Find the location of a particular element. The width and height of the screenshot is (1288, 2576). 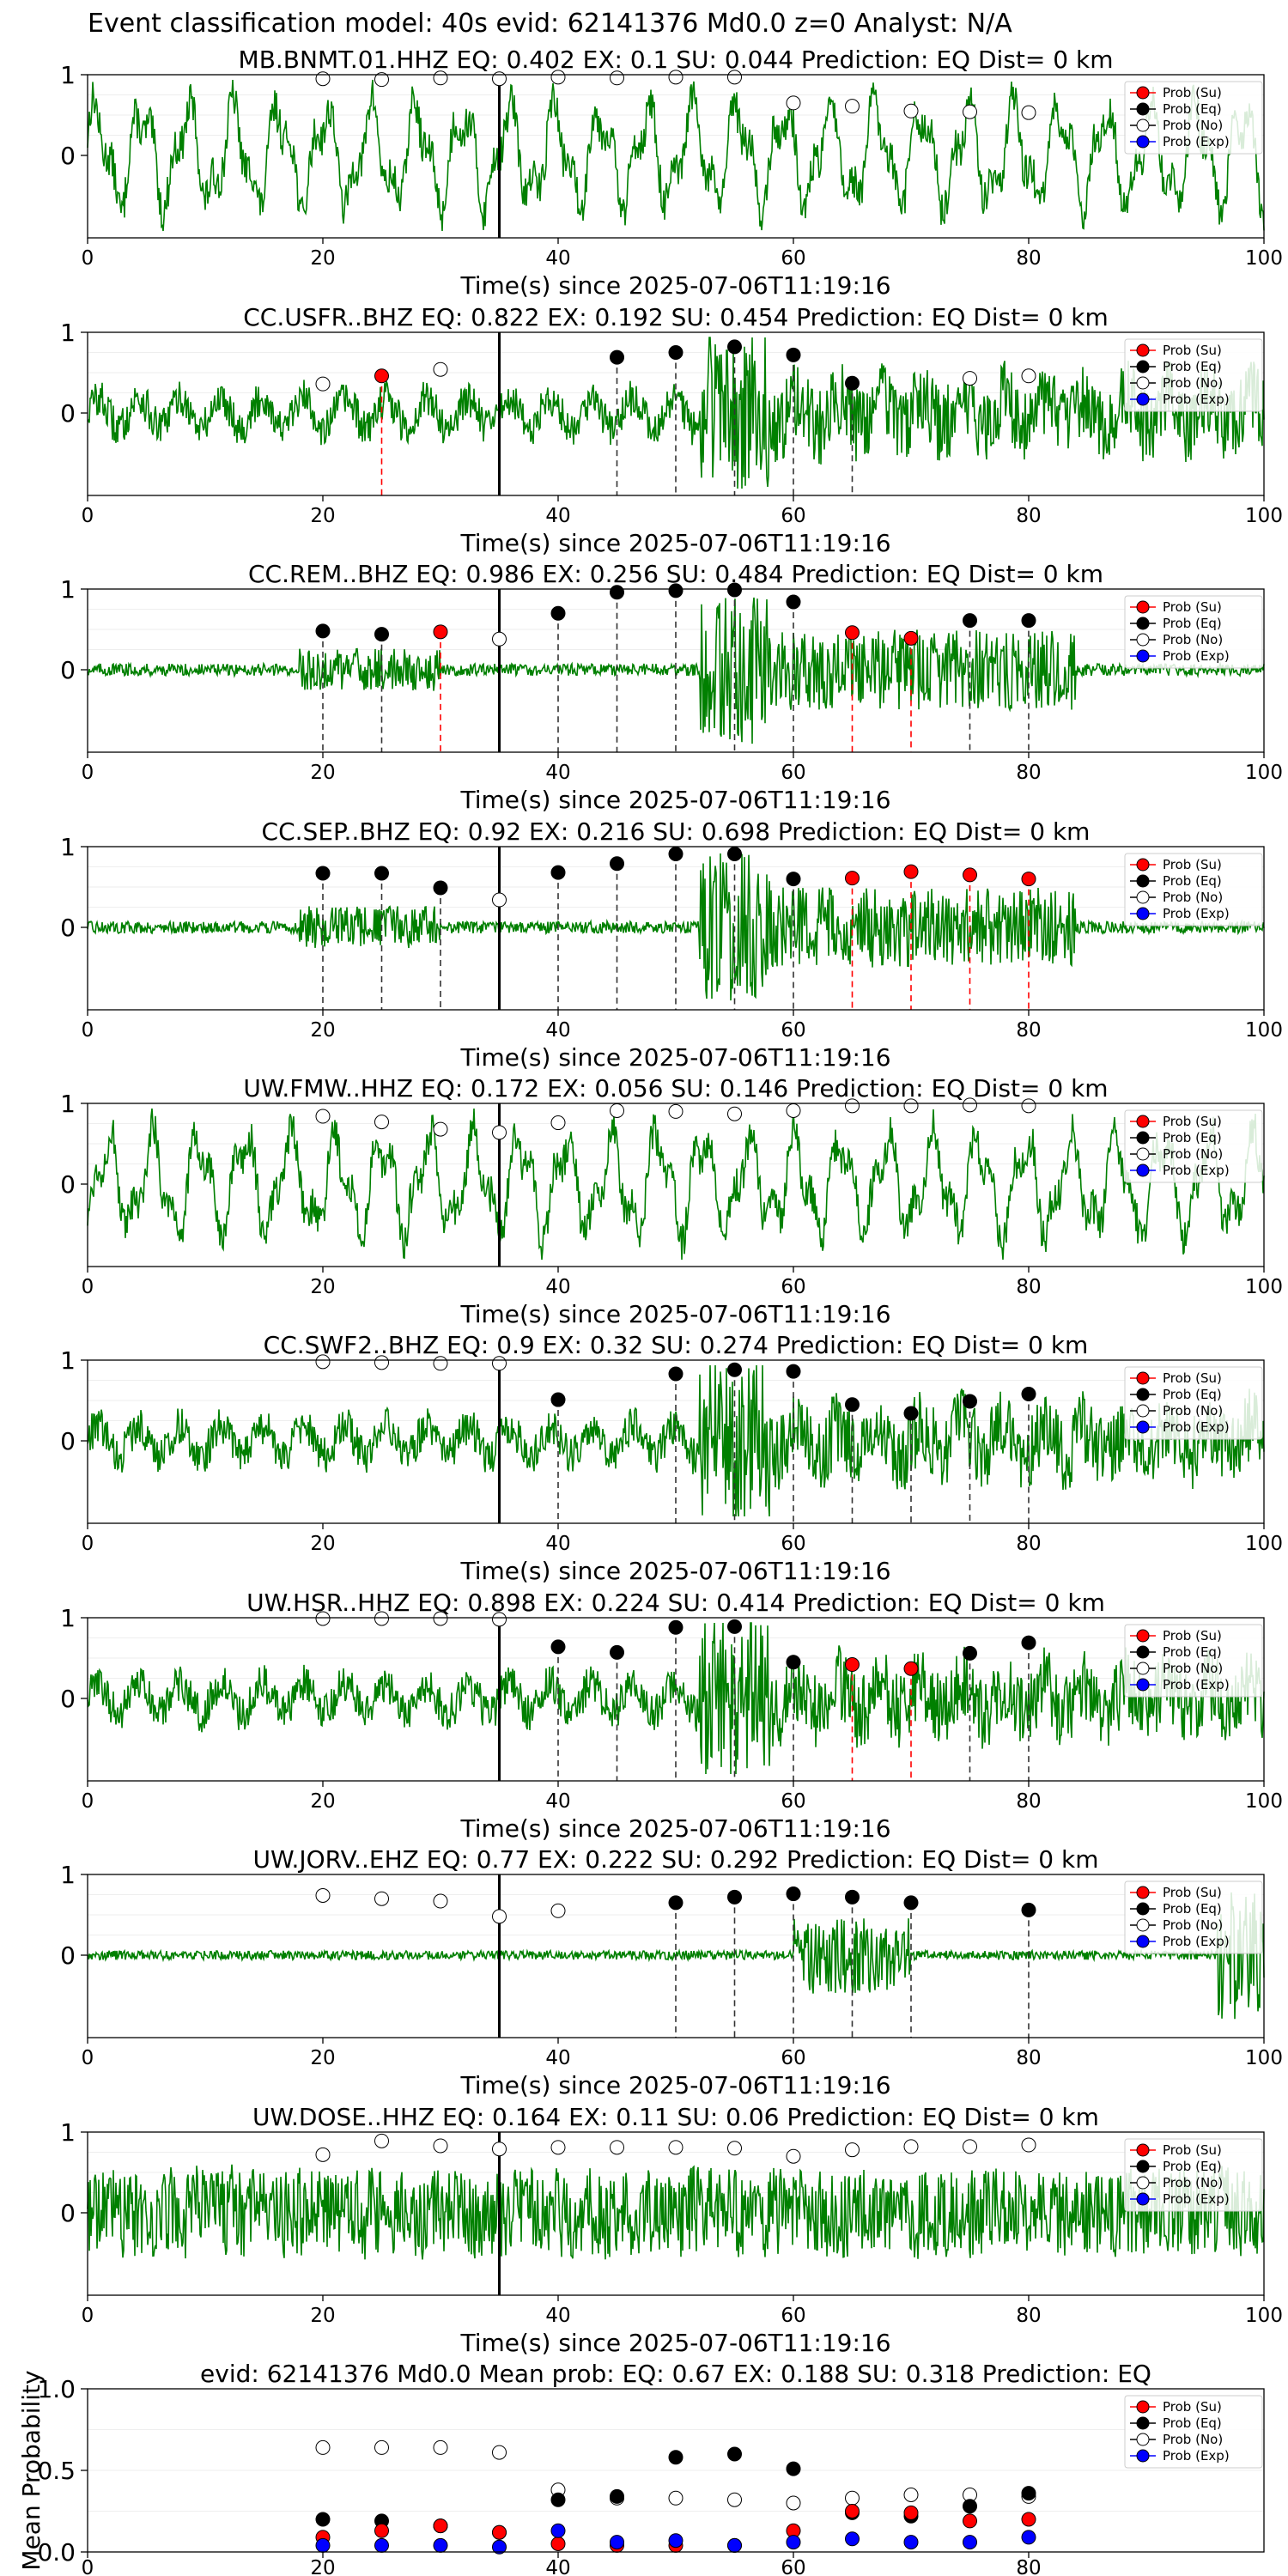

axes-frame is located at coordinates (676, 2214).